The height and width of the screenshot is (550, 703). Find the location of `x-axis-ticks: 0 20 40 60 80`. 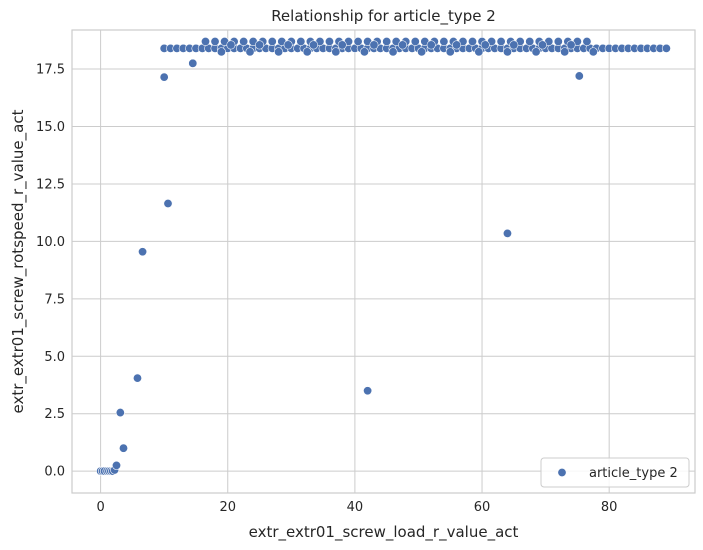

x-axis-ticks: 0 20 40 60 80 is located at coordinates (356, 507).